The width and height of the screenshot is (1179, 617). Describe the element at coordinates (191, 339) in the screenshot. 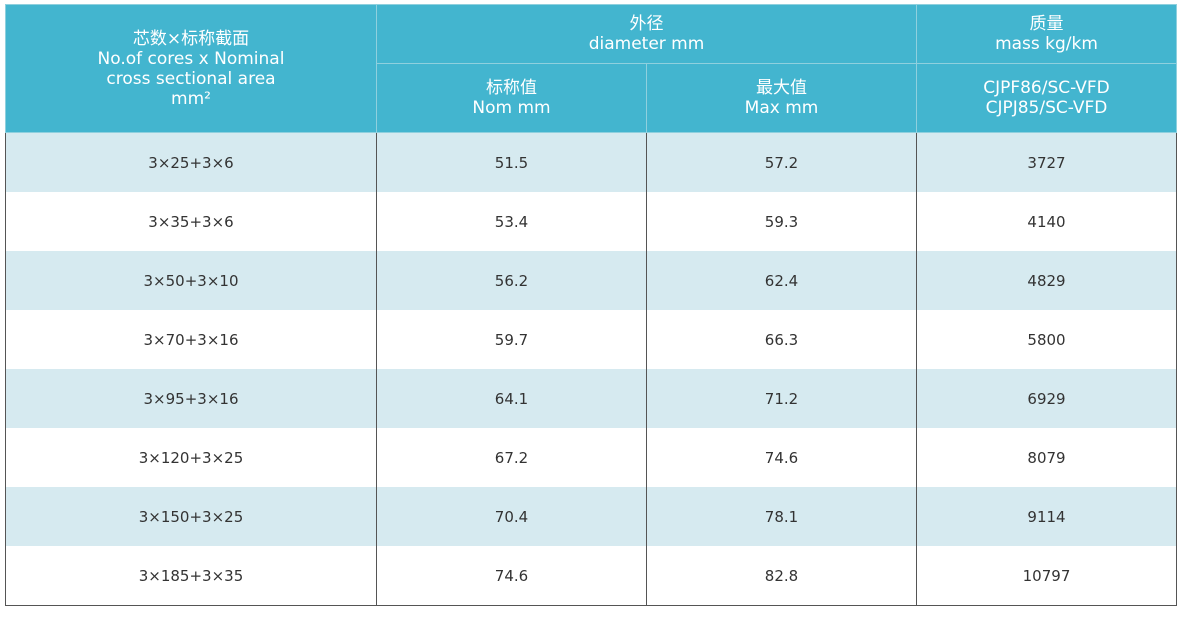

I see `cell-cores: 3×70+3×16` at that location.